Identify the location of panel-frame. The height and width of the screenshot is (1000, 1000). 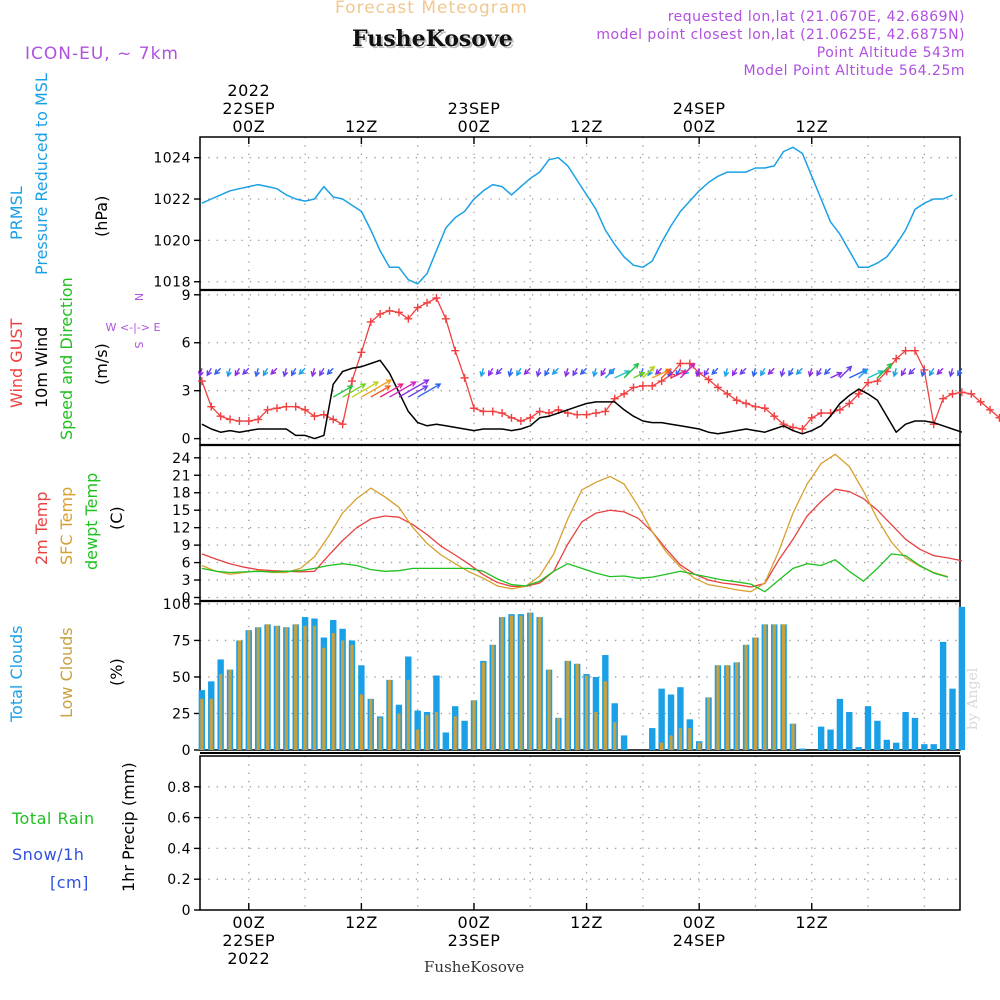
(580, 833).